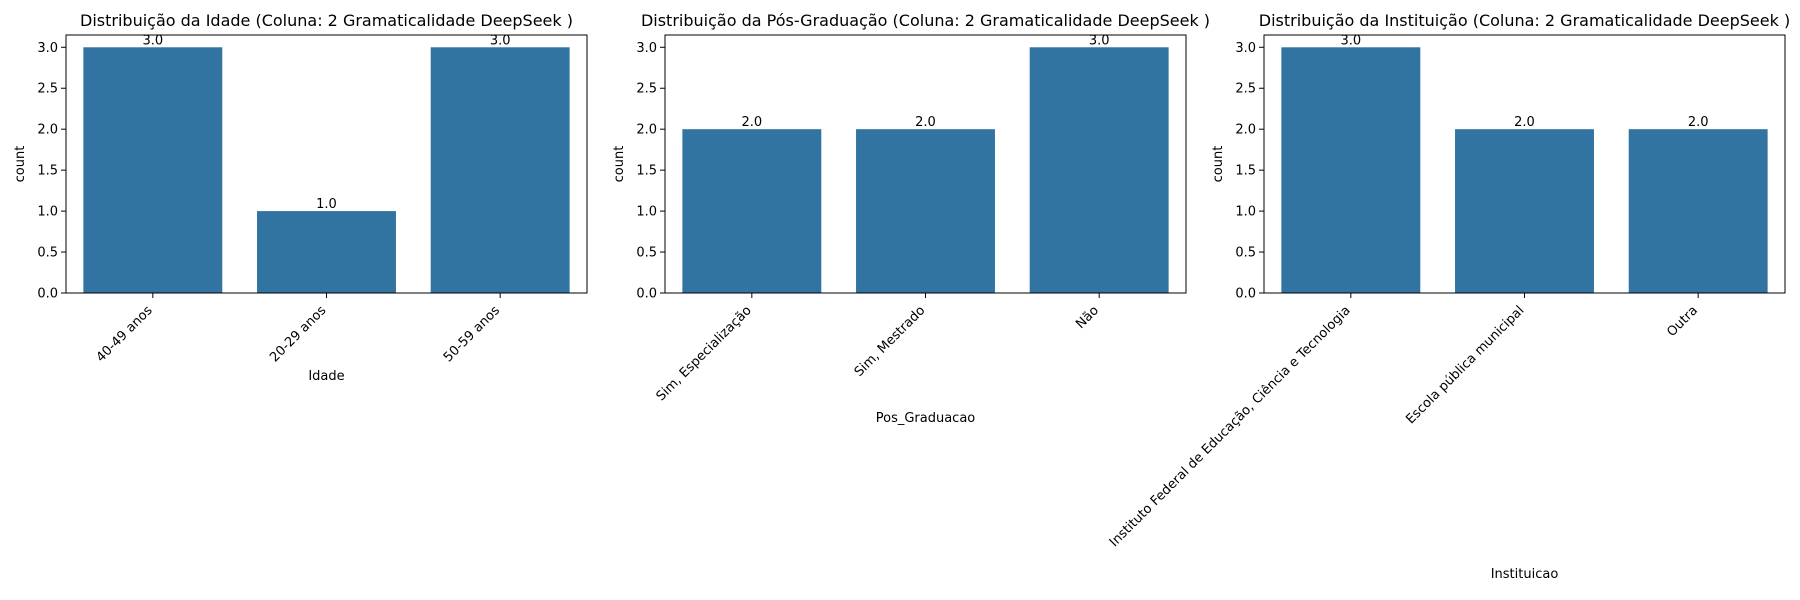 This screenshot has width=1800, height=600. I want to click on x-axis-label: Idade, so click(326, 376).